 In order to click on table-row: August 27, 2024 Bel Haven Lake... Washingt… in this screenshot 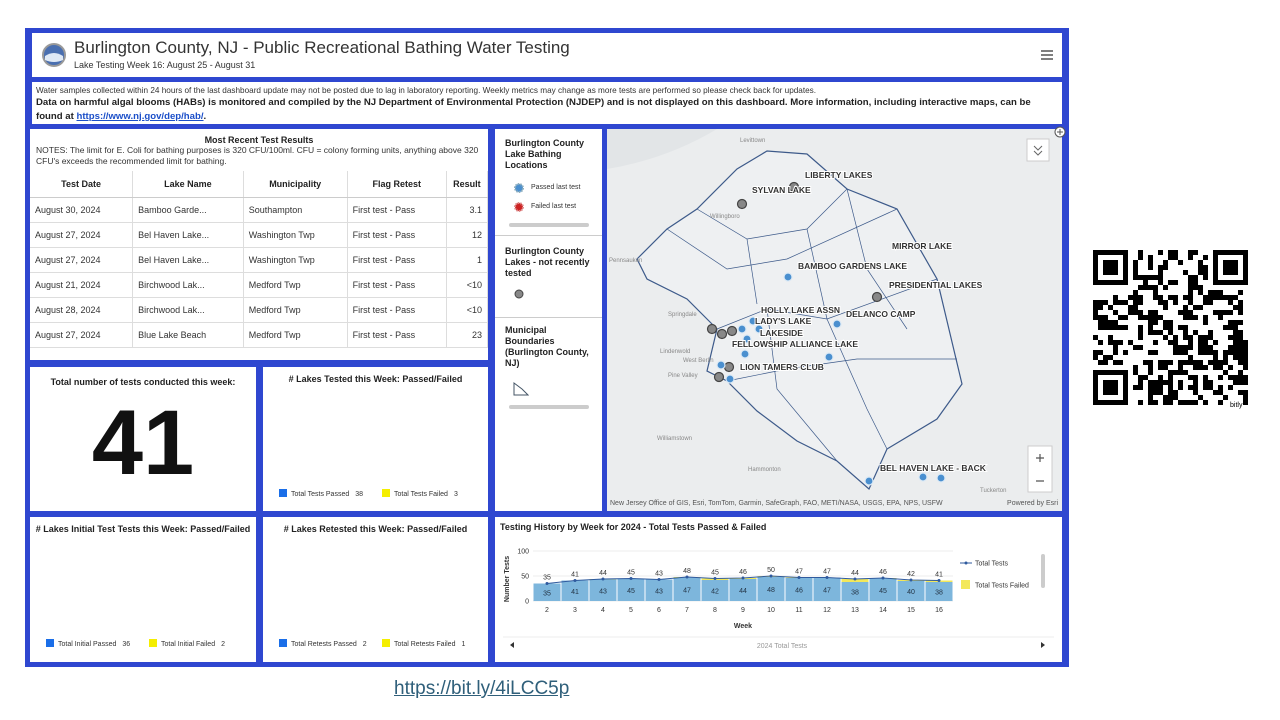, I will do `click(259, 260)`.